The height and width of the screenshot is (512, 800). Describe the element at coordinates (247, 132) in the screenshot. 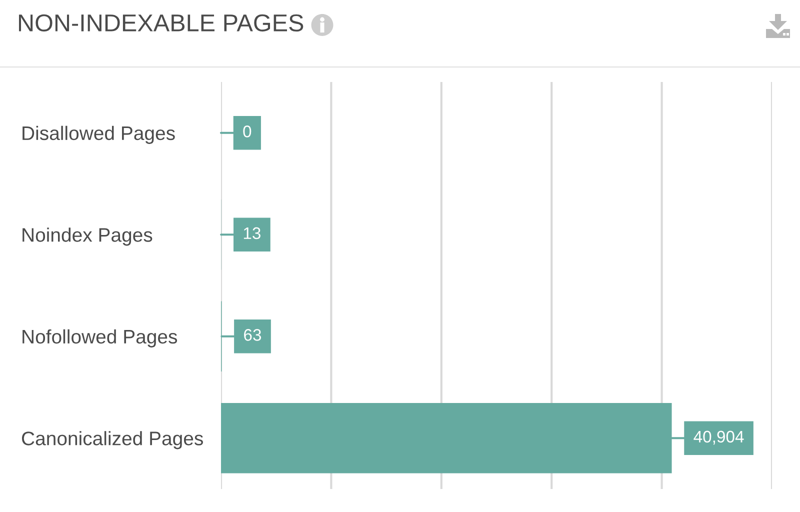

I see `data-label: 0` at that location.